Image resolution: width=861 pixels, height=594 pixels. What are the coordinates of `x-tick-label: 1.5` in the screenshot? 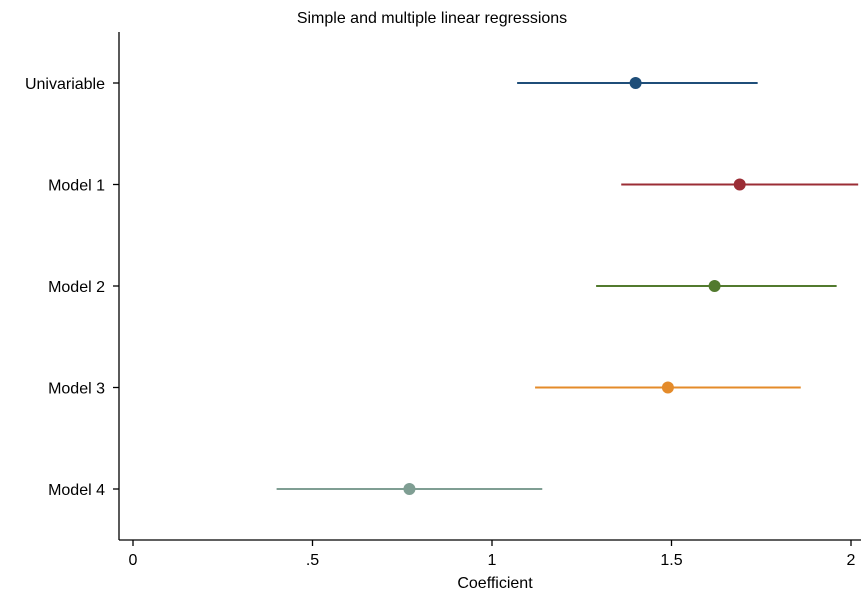 It's located at (671, 560).